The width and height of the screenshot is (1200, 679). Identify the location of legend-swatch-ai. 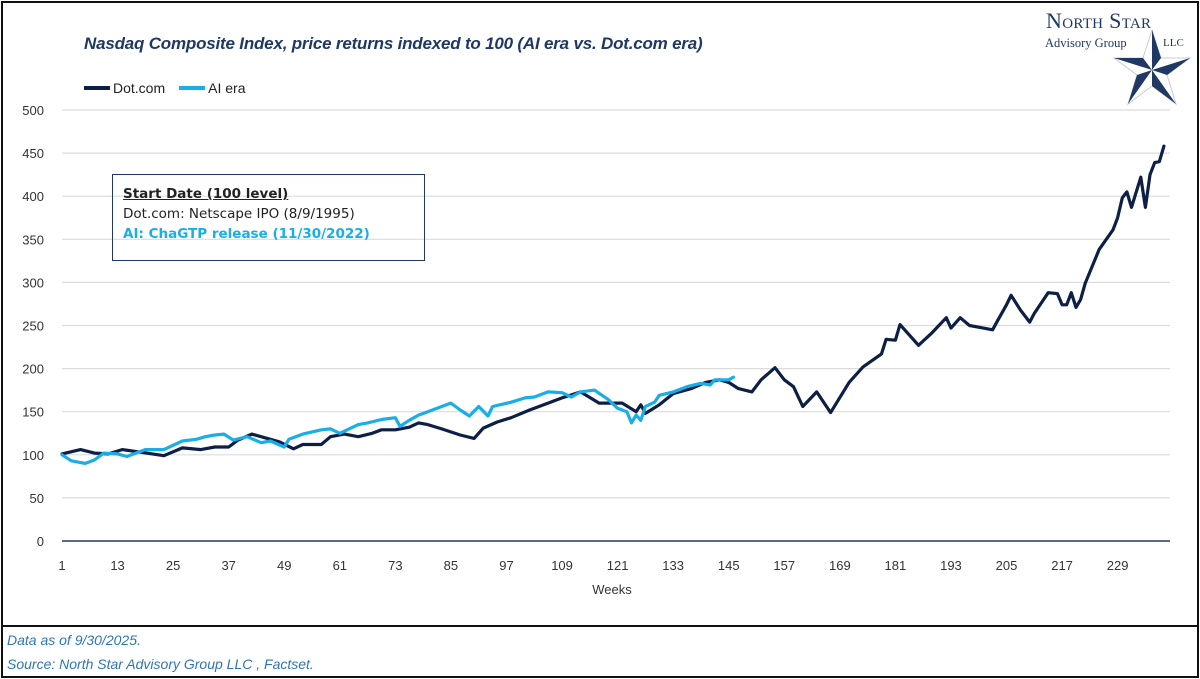
(192, 88).